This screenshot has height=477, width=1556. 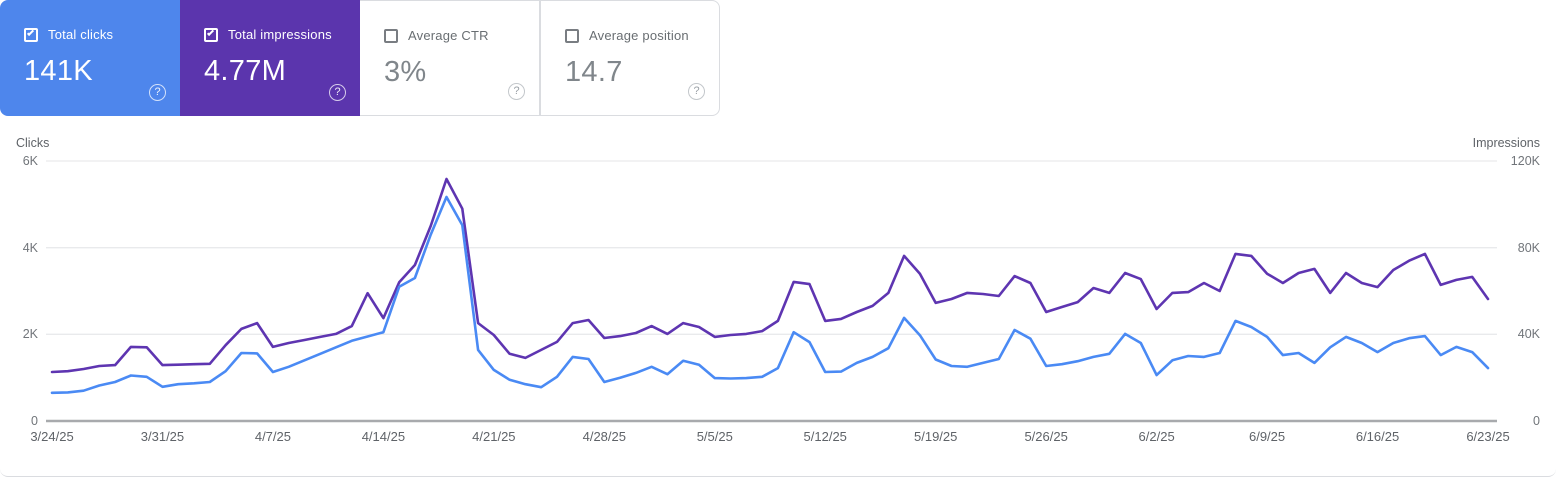 I want to click on x-axis-tick-label: 3/31/25, so click(x=162, y=436).